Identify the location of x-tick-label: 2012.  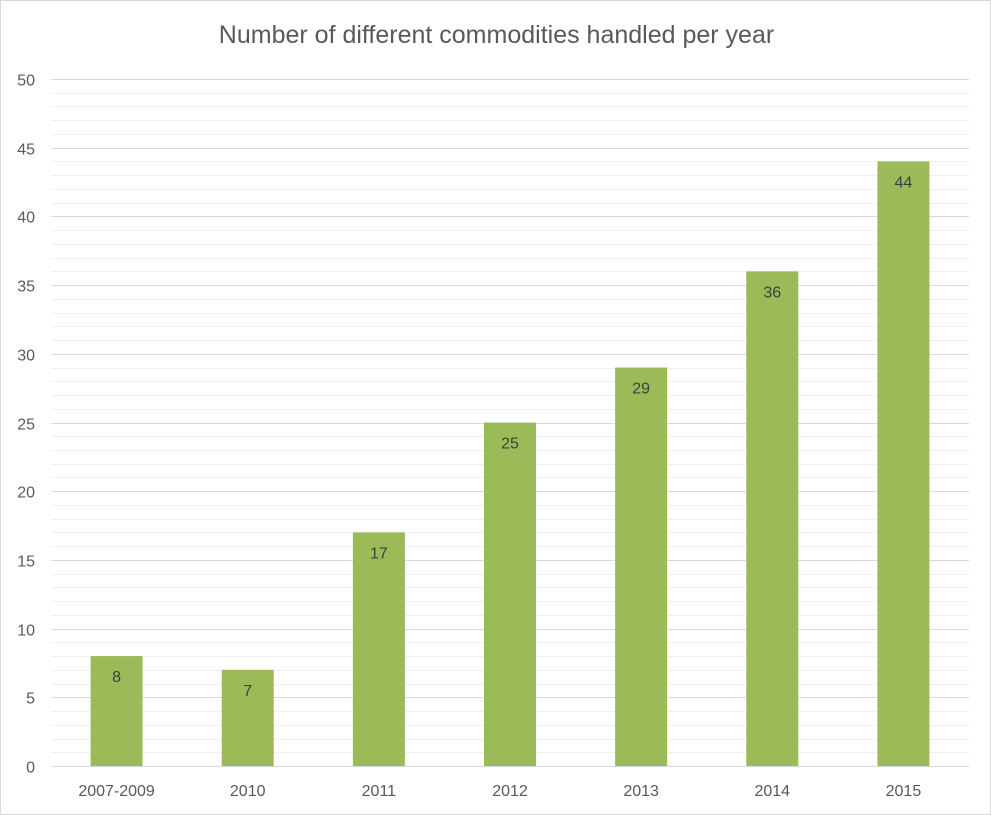
(510, 791).